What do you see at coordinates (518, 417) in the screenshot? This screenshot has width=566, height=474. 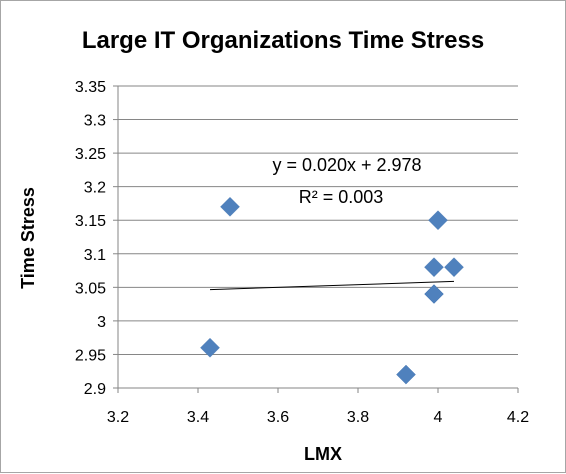 I see `x-tick-label: 4.2` at bounding box center [518, 417].